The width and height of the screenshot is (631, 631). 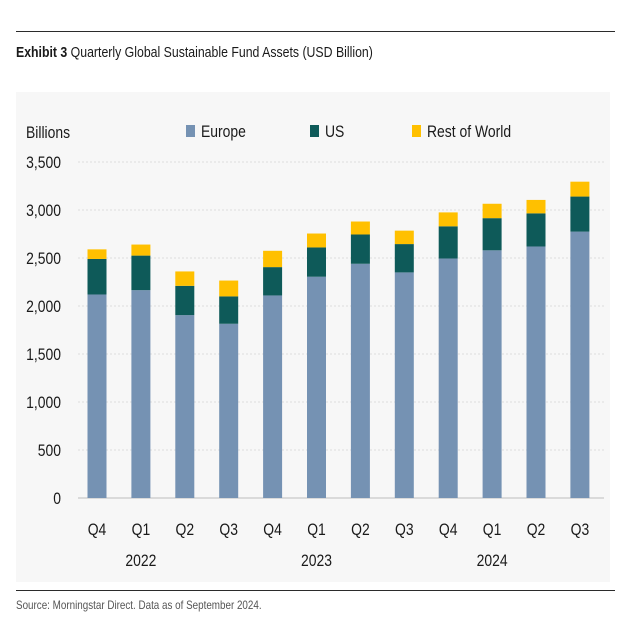 What do you see at coordinates (42, 52) in the screenshot?
I see `exhibit-label: Exhibit 3` at bounding box center [42, 52].